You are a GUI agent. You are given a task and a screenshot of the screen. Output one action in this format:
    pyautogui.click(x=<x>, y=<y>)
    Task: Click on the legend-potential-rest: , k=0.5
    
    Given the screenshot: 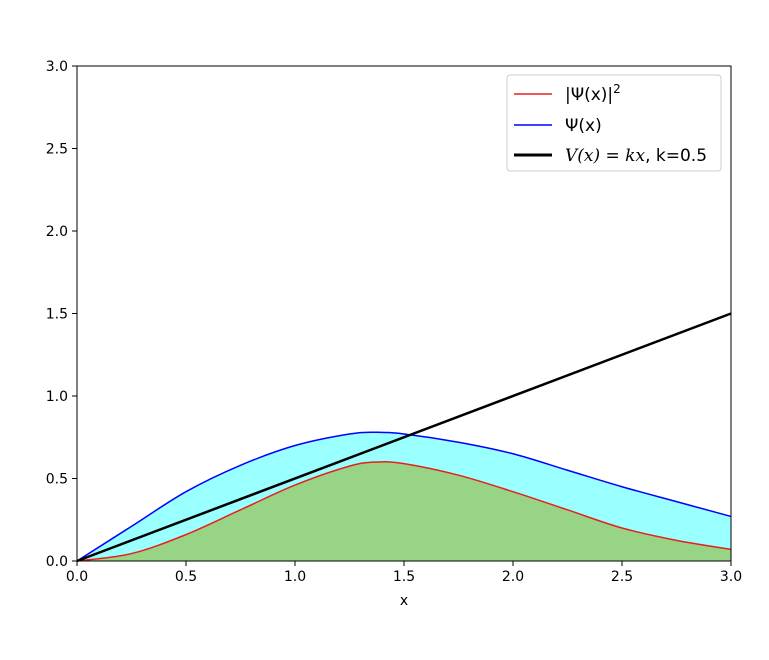 What is the action you would take?
    pyautogui.click(x=676, y=156)
    